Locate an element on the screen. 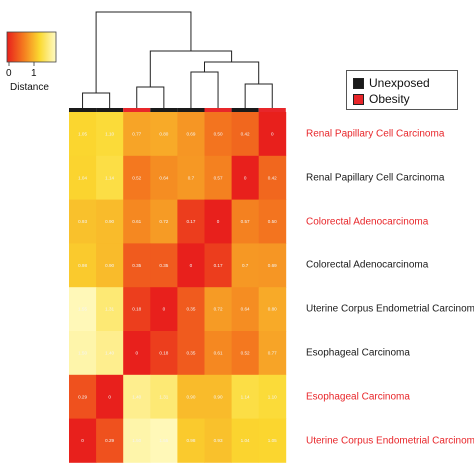 The height and width of the screenshot is (470, 474). cell-value-label: 1.31 is located at coordinates (163, 396).